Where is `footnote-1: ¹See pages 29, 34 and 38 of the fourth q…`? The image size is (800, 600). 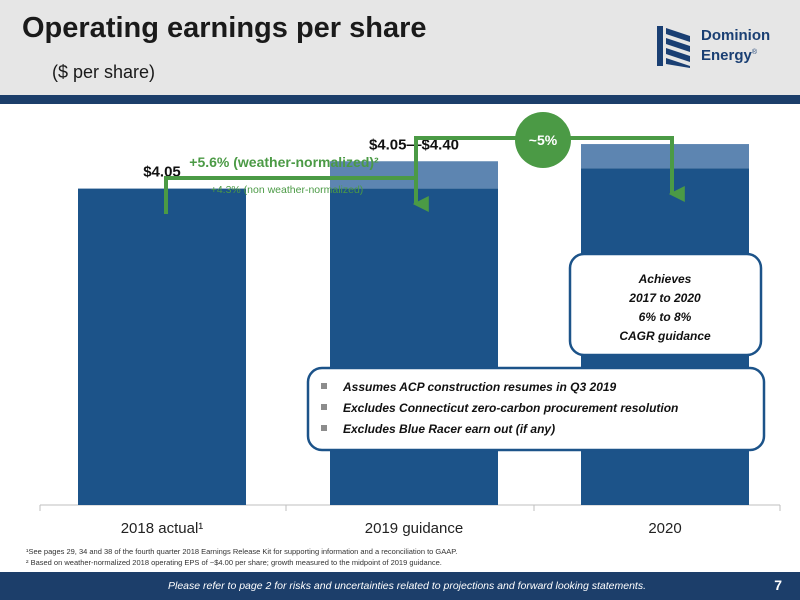
footnote-1: ¹See pages 29, 34 and 38 of the fourth q… is located at coordinates (242, 551).